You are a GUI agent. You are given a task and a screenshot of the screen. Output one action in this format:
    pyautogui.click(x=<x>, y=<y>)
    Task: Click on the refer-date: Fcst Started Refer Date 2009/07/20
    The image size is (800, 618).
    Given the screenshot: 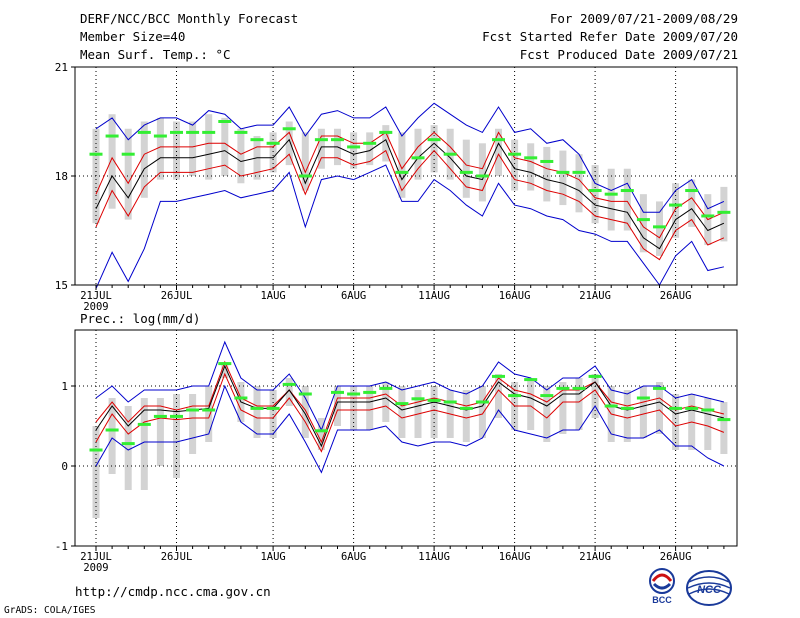 What is the action you would take?
    pyautogui.click(x=610, y=36)
    